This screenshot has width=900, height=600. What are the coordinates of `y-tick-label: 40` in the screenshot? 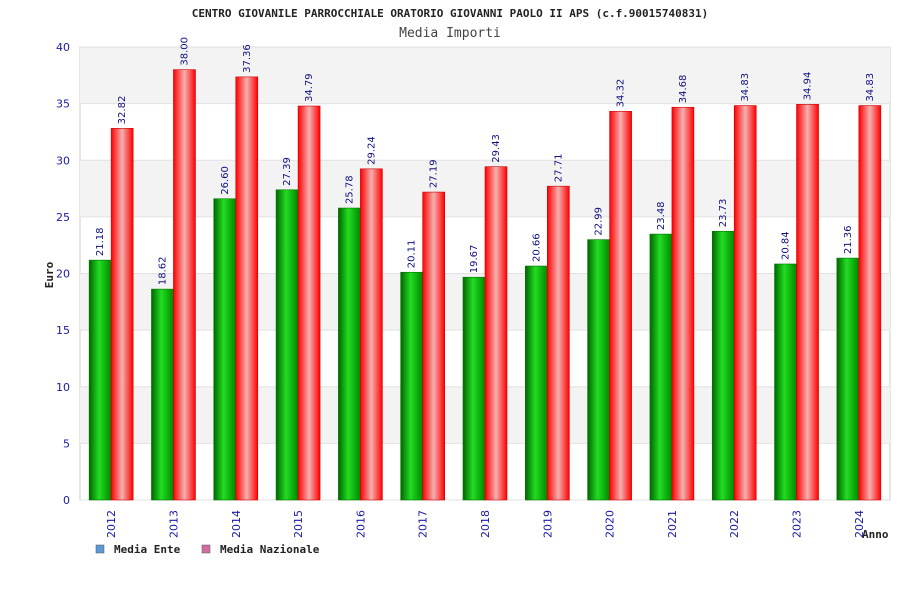 It's located at (63, 47).